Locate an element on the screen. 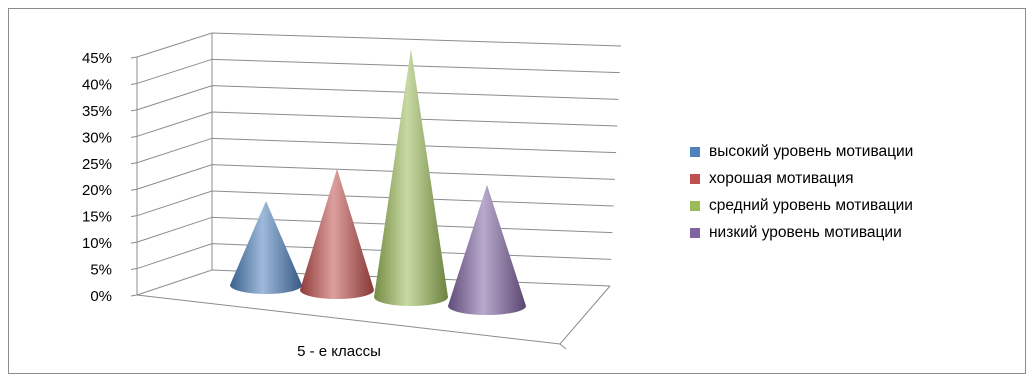  legend-label: высокий уровень мотивации is located at coordinates (811, 151).